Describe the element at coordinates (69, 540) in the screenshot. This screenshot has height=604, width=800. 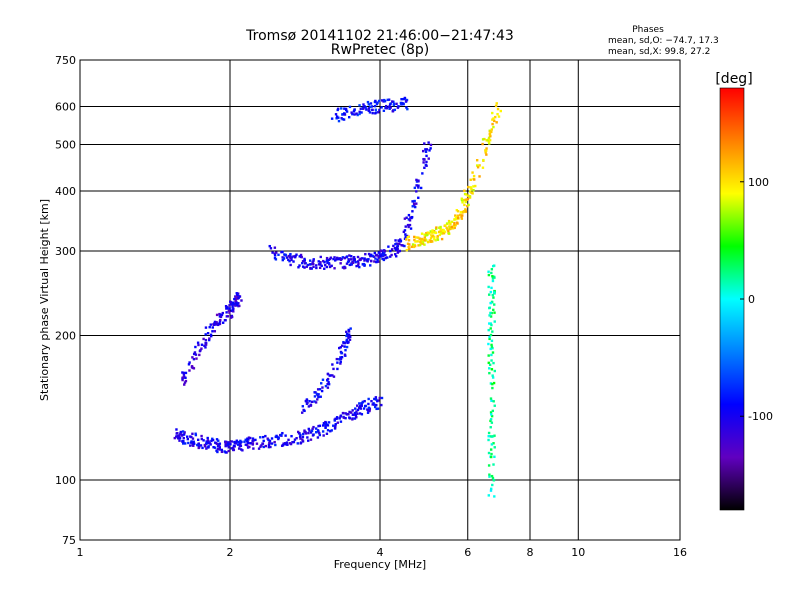
I see `y-tick-label: 75` at that location.